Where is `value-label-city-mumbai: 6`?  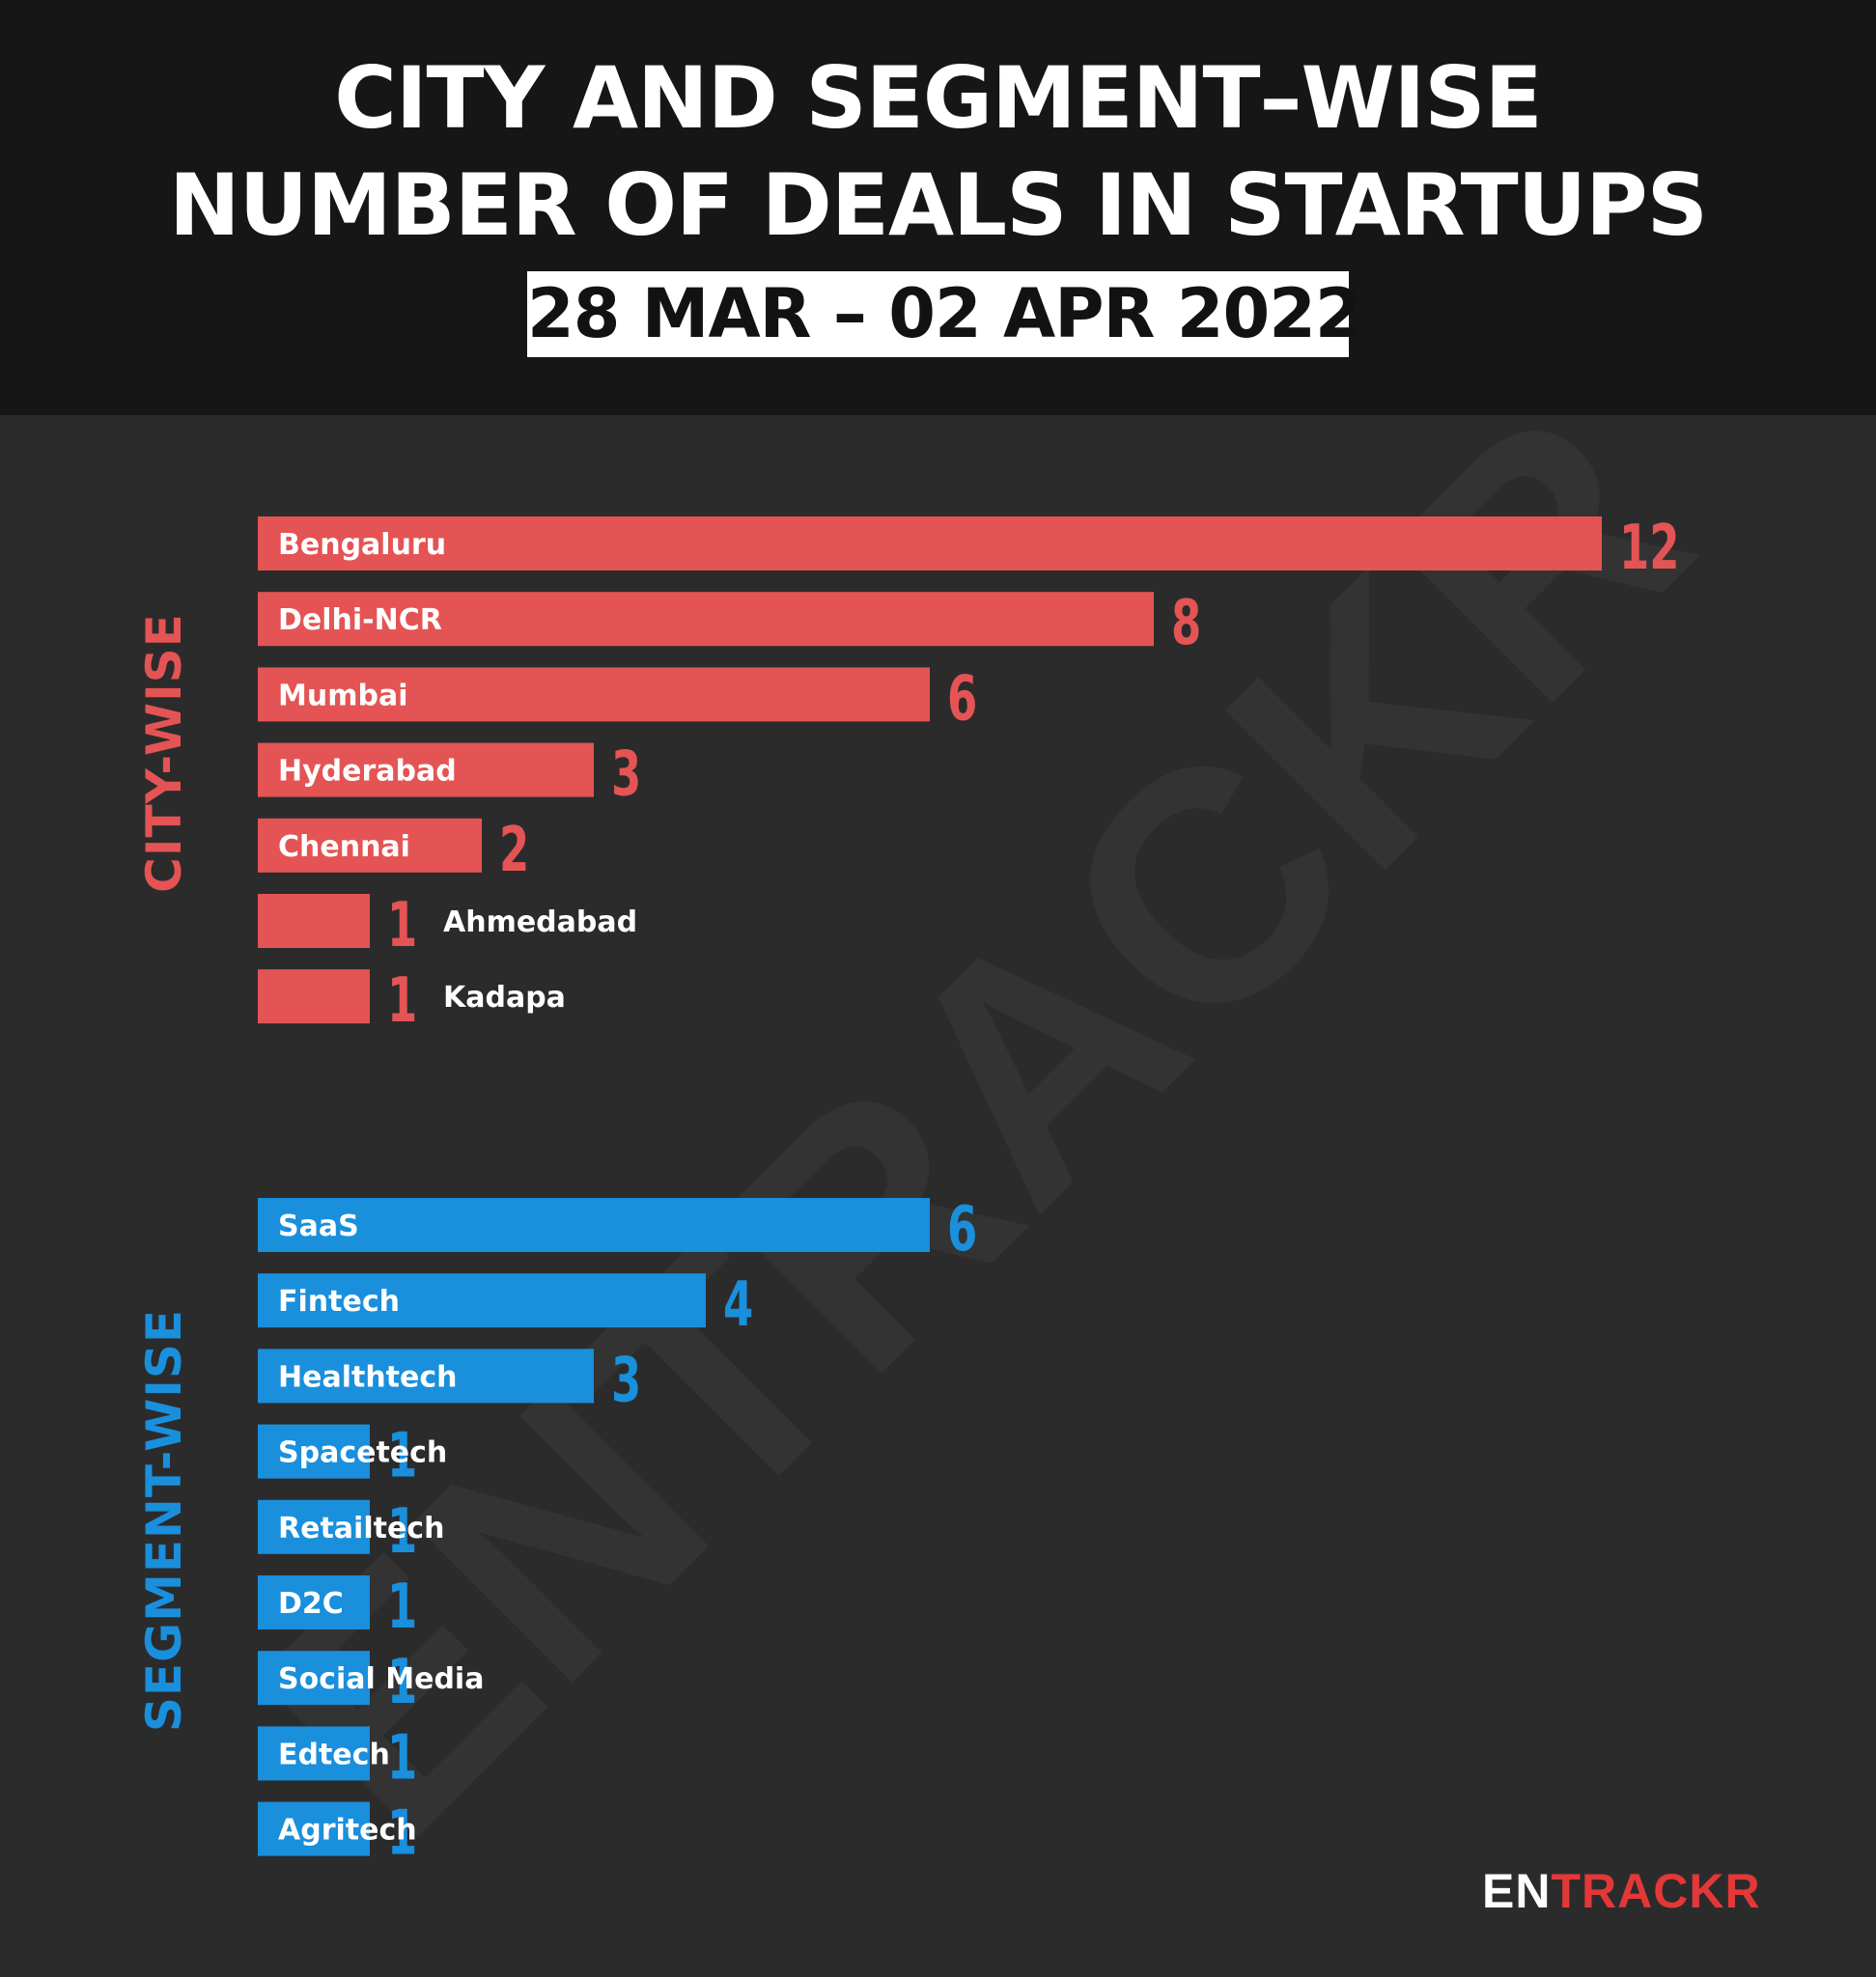
value-label-city-mumbai: 6 is located at coordinates (962, 699).